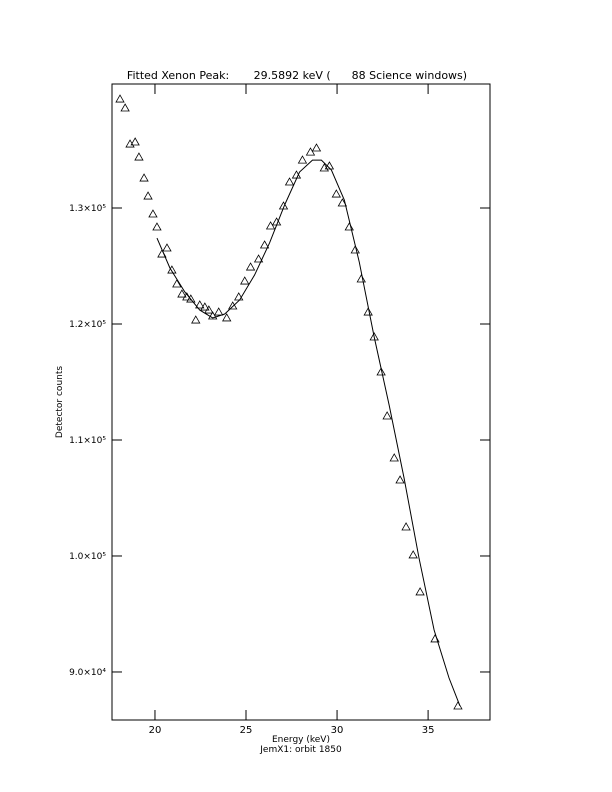 The height and width of the screenshot is (792, 612). I want to click on x-tick-label: 30, so click(337, 730).